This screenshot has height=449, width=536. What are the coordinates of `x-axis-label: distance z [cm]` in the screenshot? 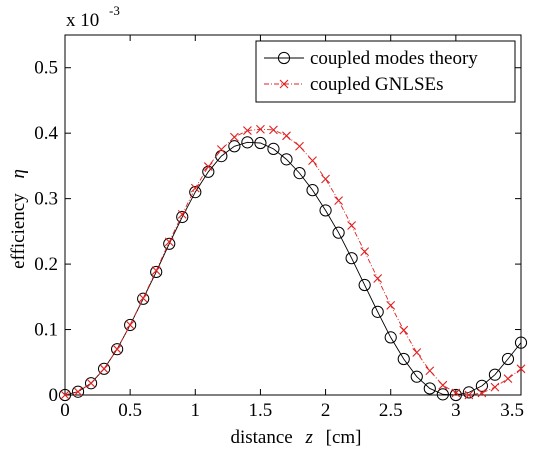 It's located at (295, 437).